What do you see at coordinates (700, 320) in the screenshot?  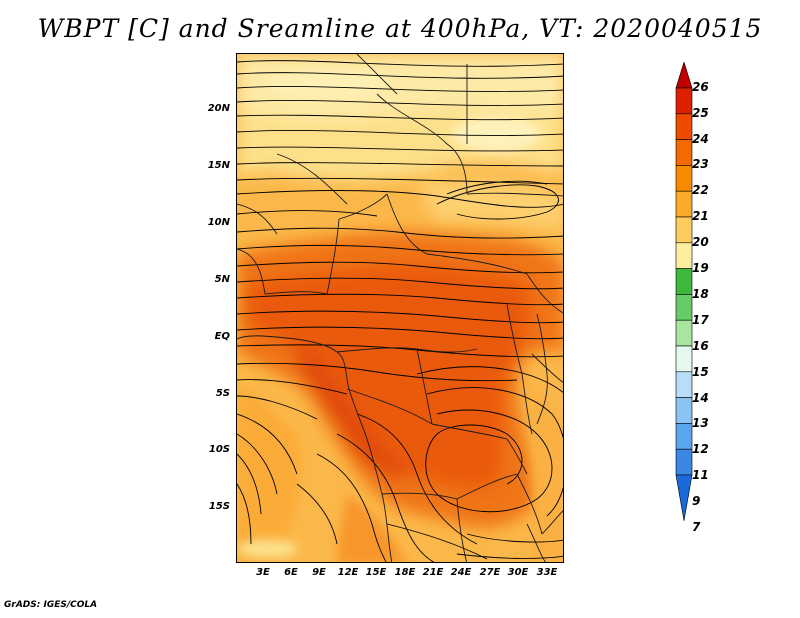 I see `colorbar-label: 17` at bounding box center [700, 320].